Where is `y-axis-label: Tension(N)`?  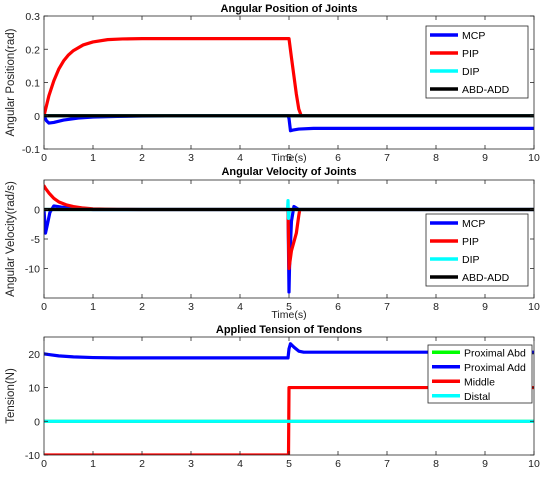
y-axis-label: Tension(N) is located at coordinates (11, 396).